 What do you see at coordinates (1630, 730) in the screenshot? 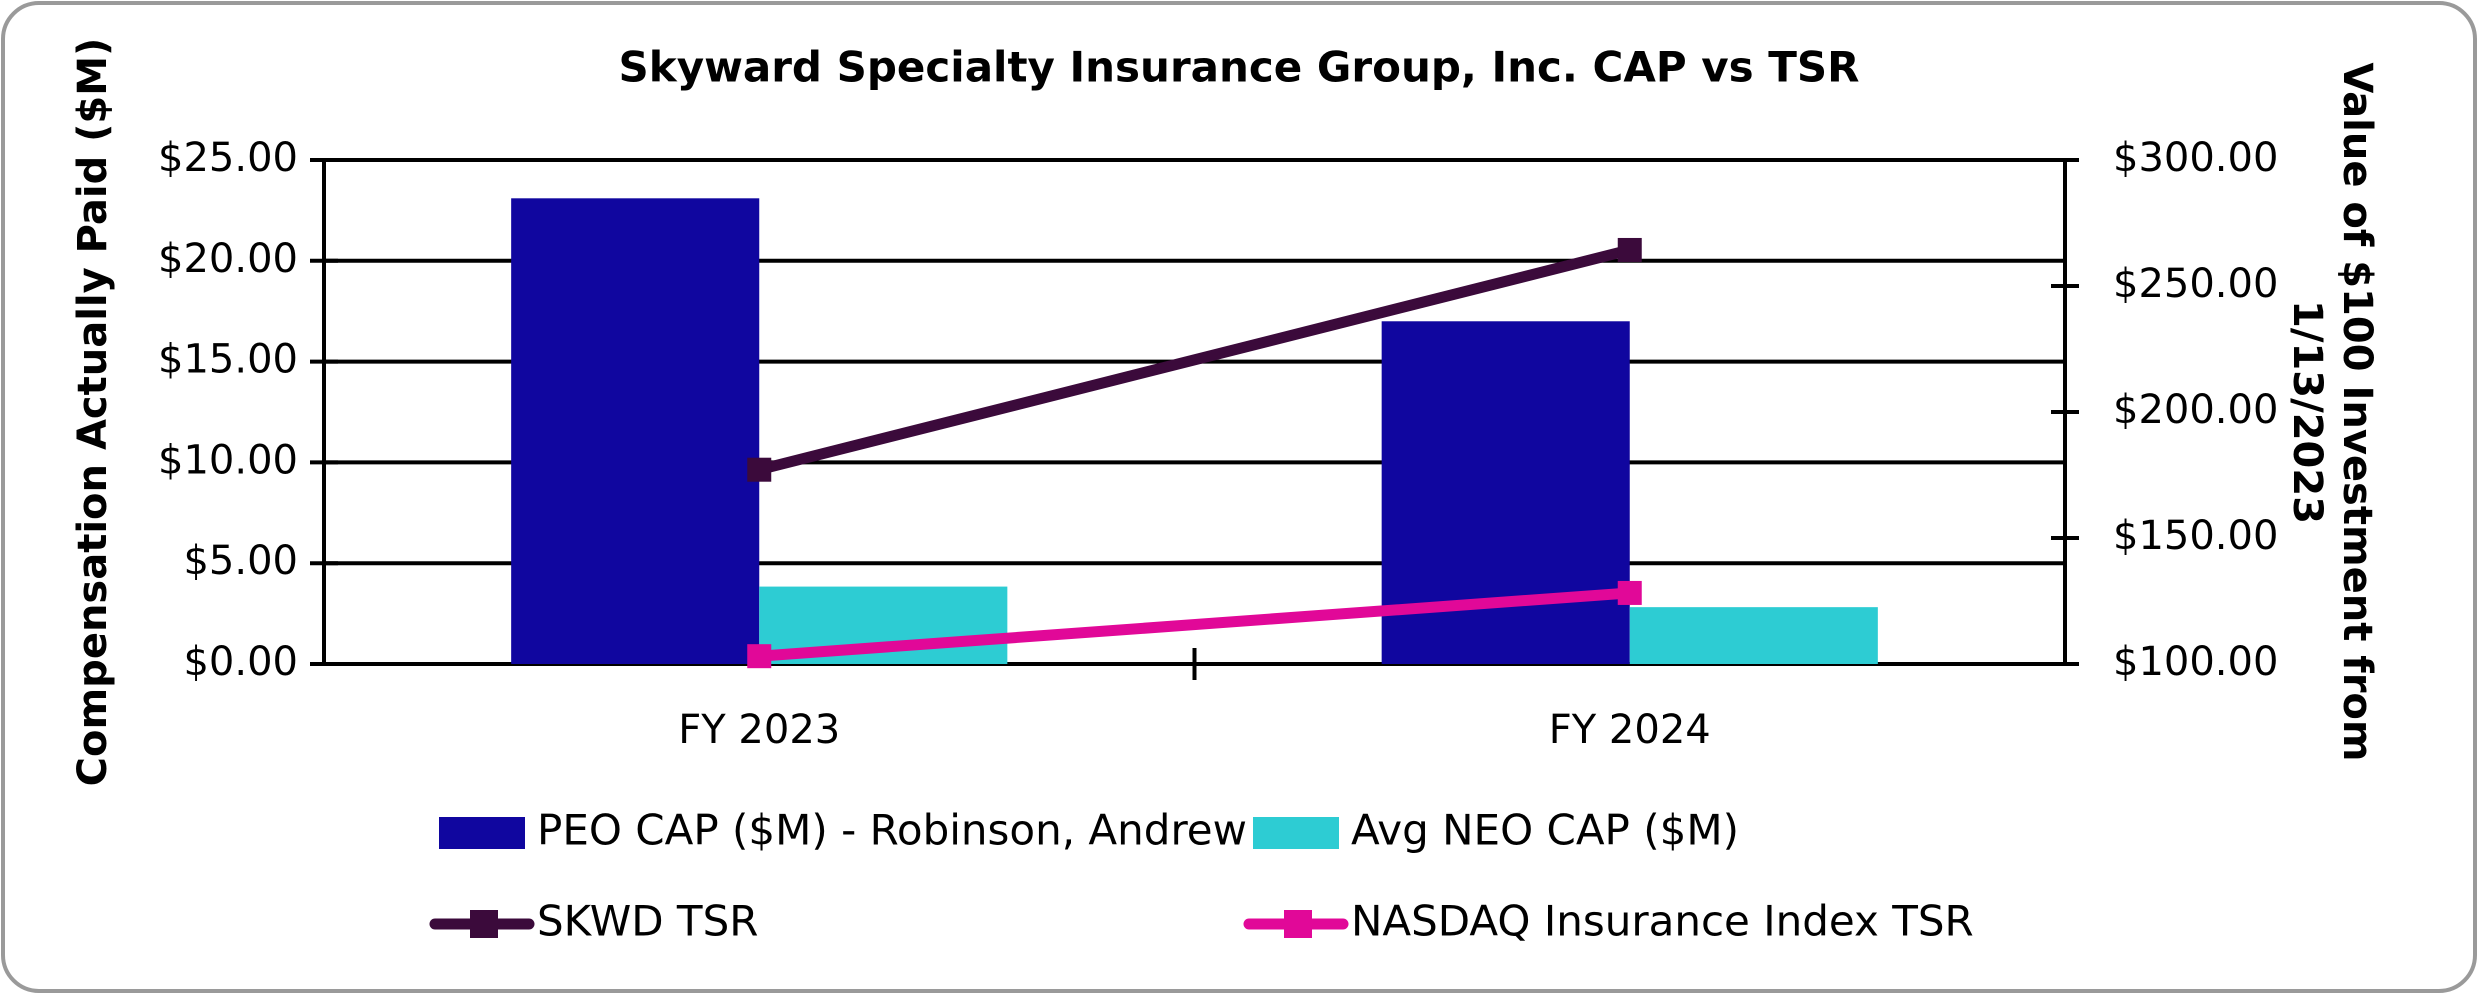
I see `x-tick-label: FY 2024` at bounding box center [1630, 730].